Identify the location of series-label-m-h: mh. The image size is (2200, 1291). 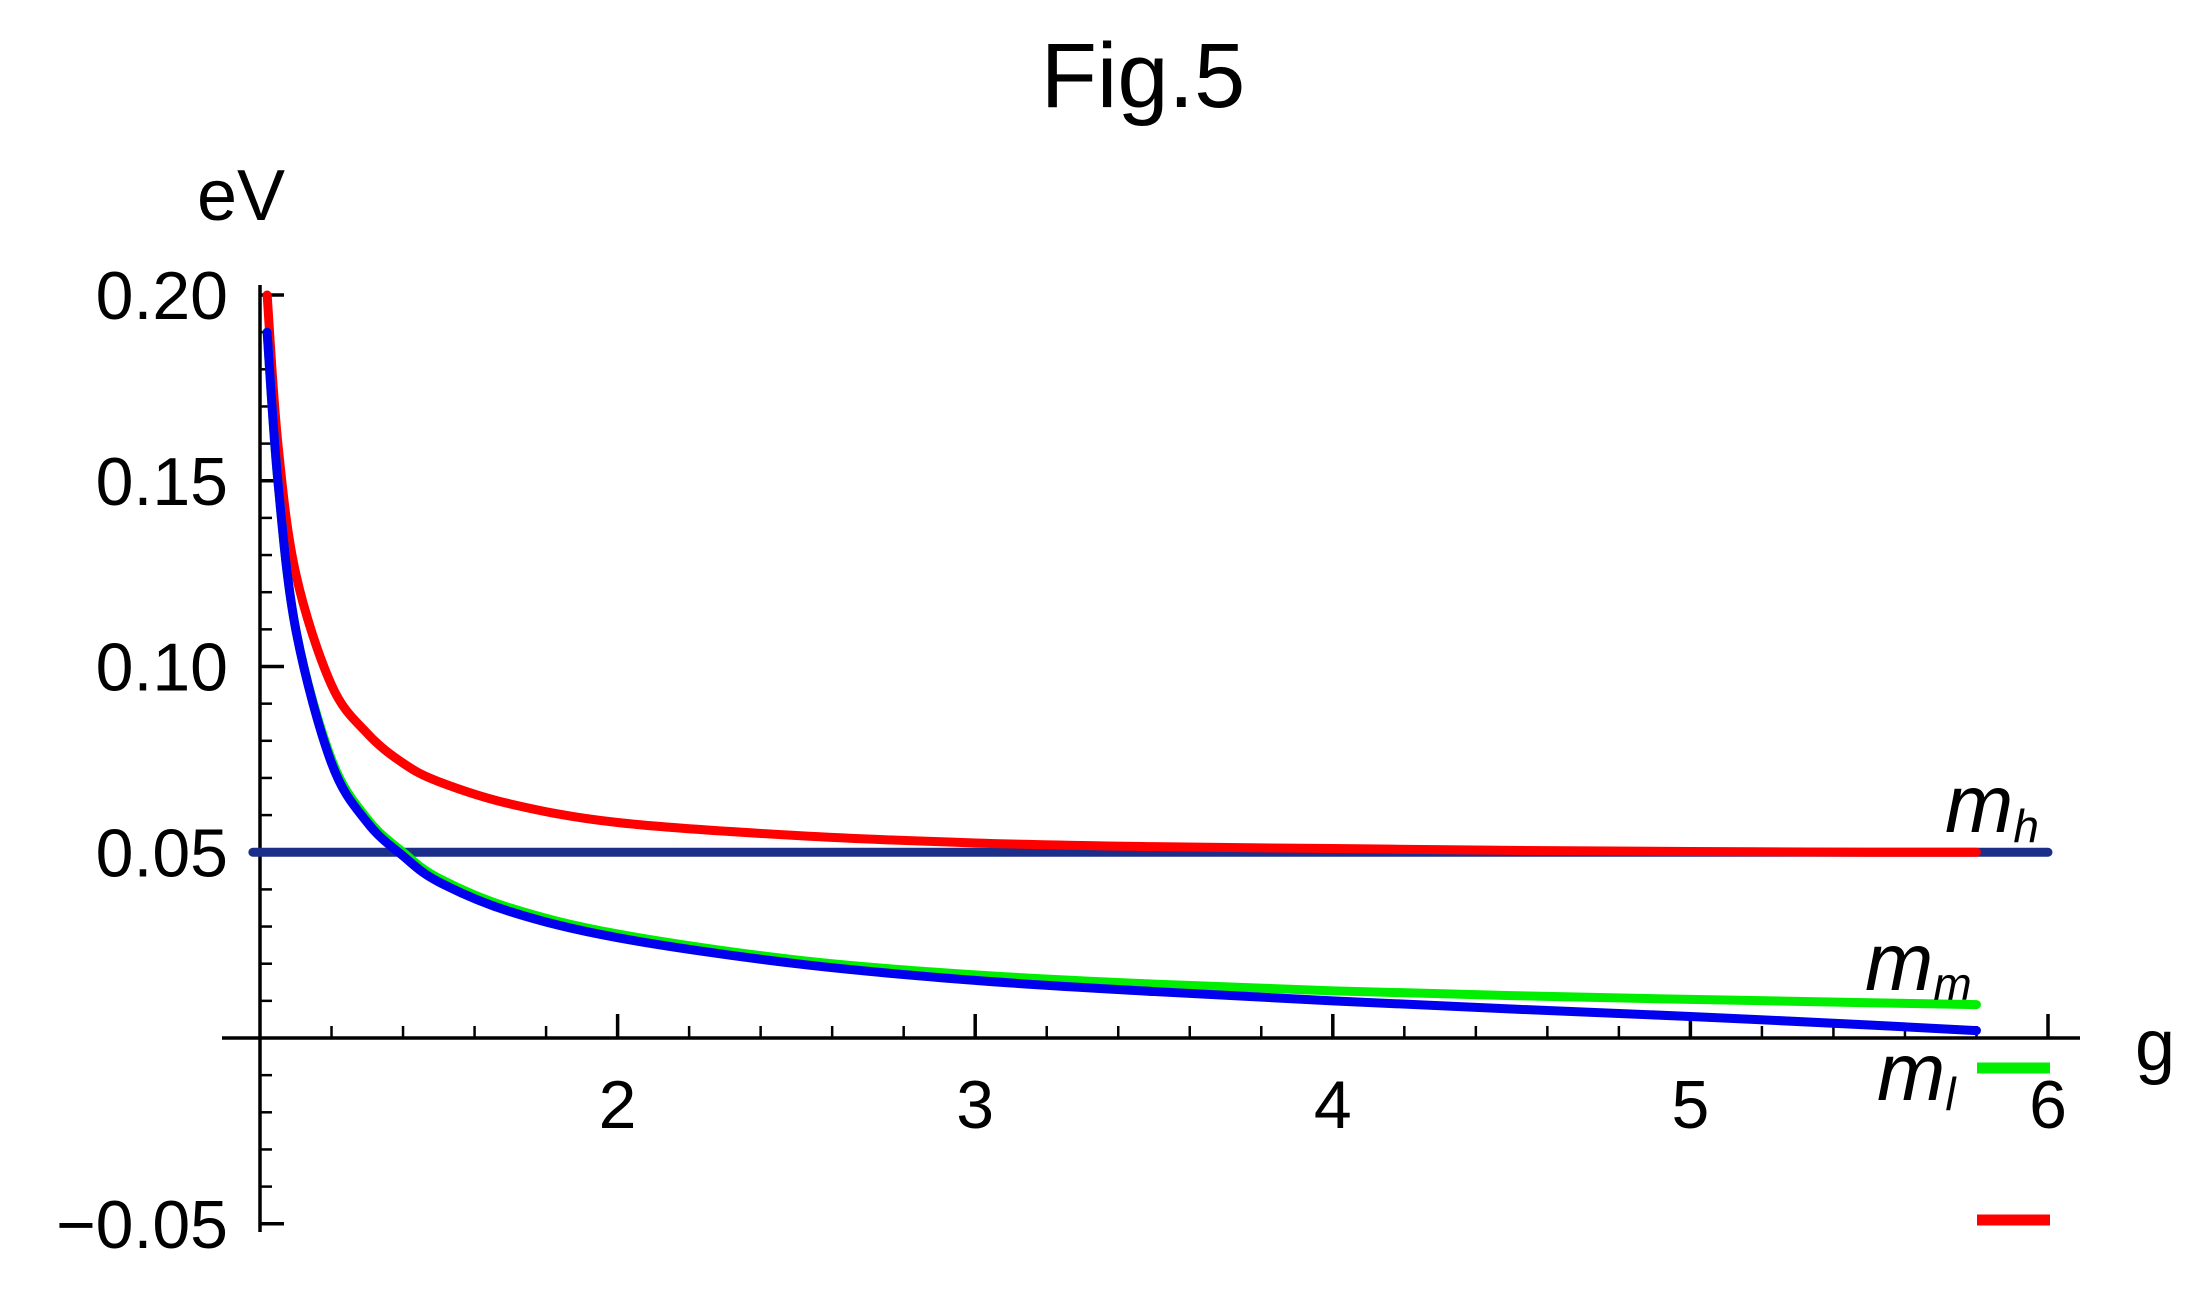
(1992, 805).